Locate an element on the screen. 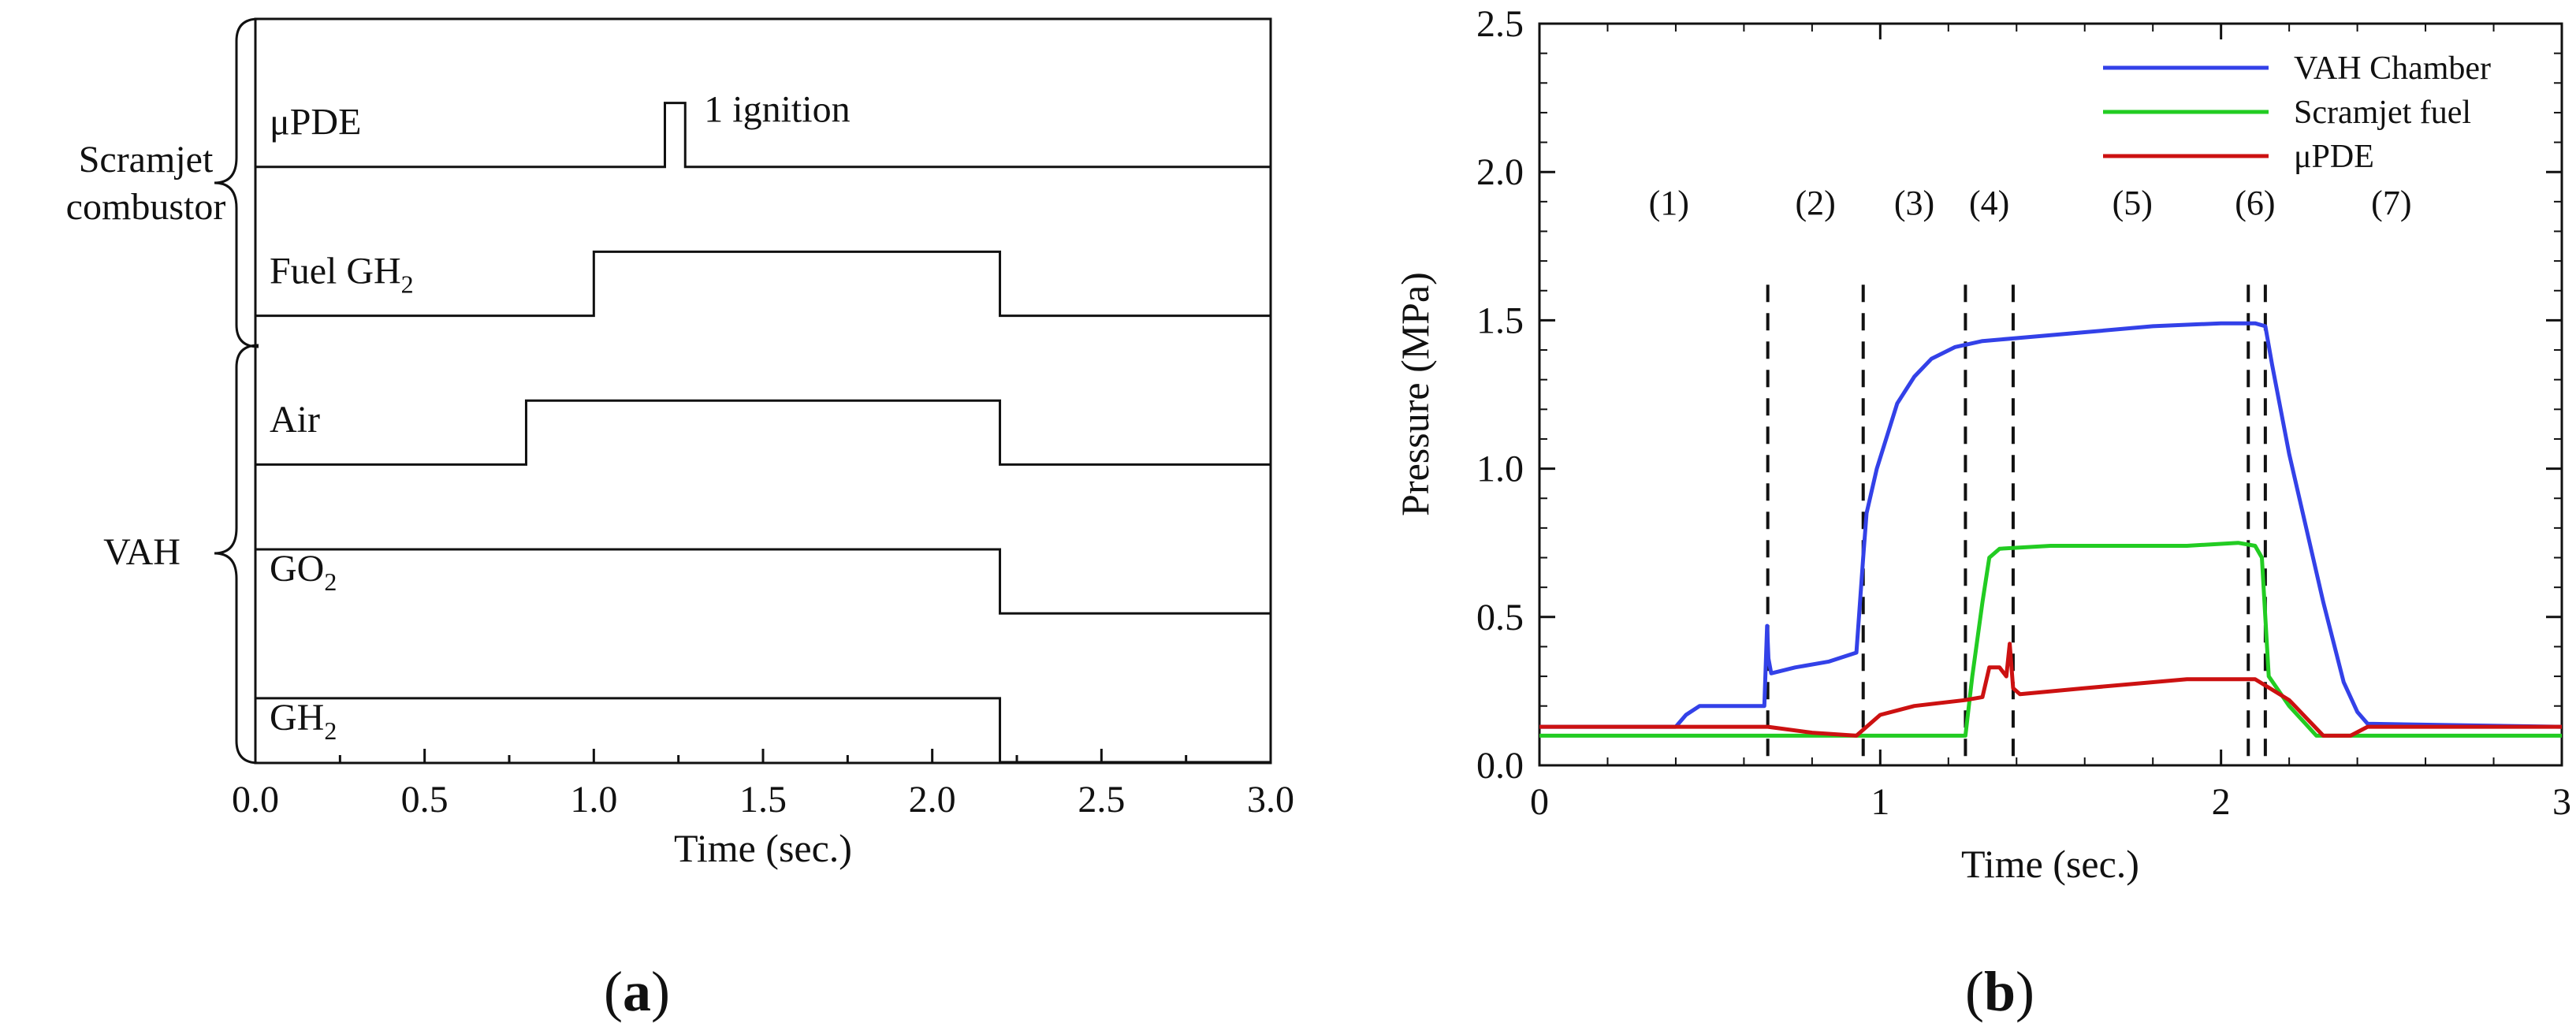  phase-label: (3) is located at coordinates (1914, 203).